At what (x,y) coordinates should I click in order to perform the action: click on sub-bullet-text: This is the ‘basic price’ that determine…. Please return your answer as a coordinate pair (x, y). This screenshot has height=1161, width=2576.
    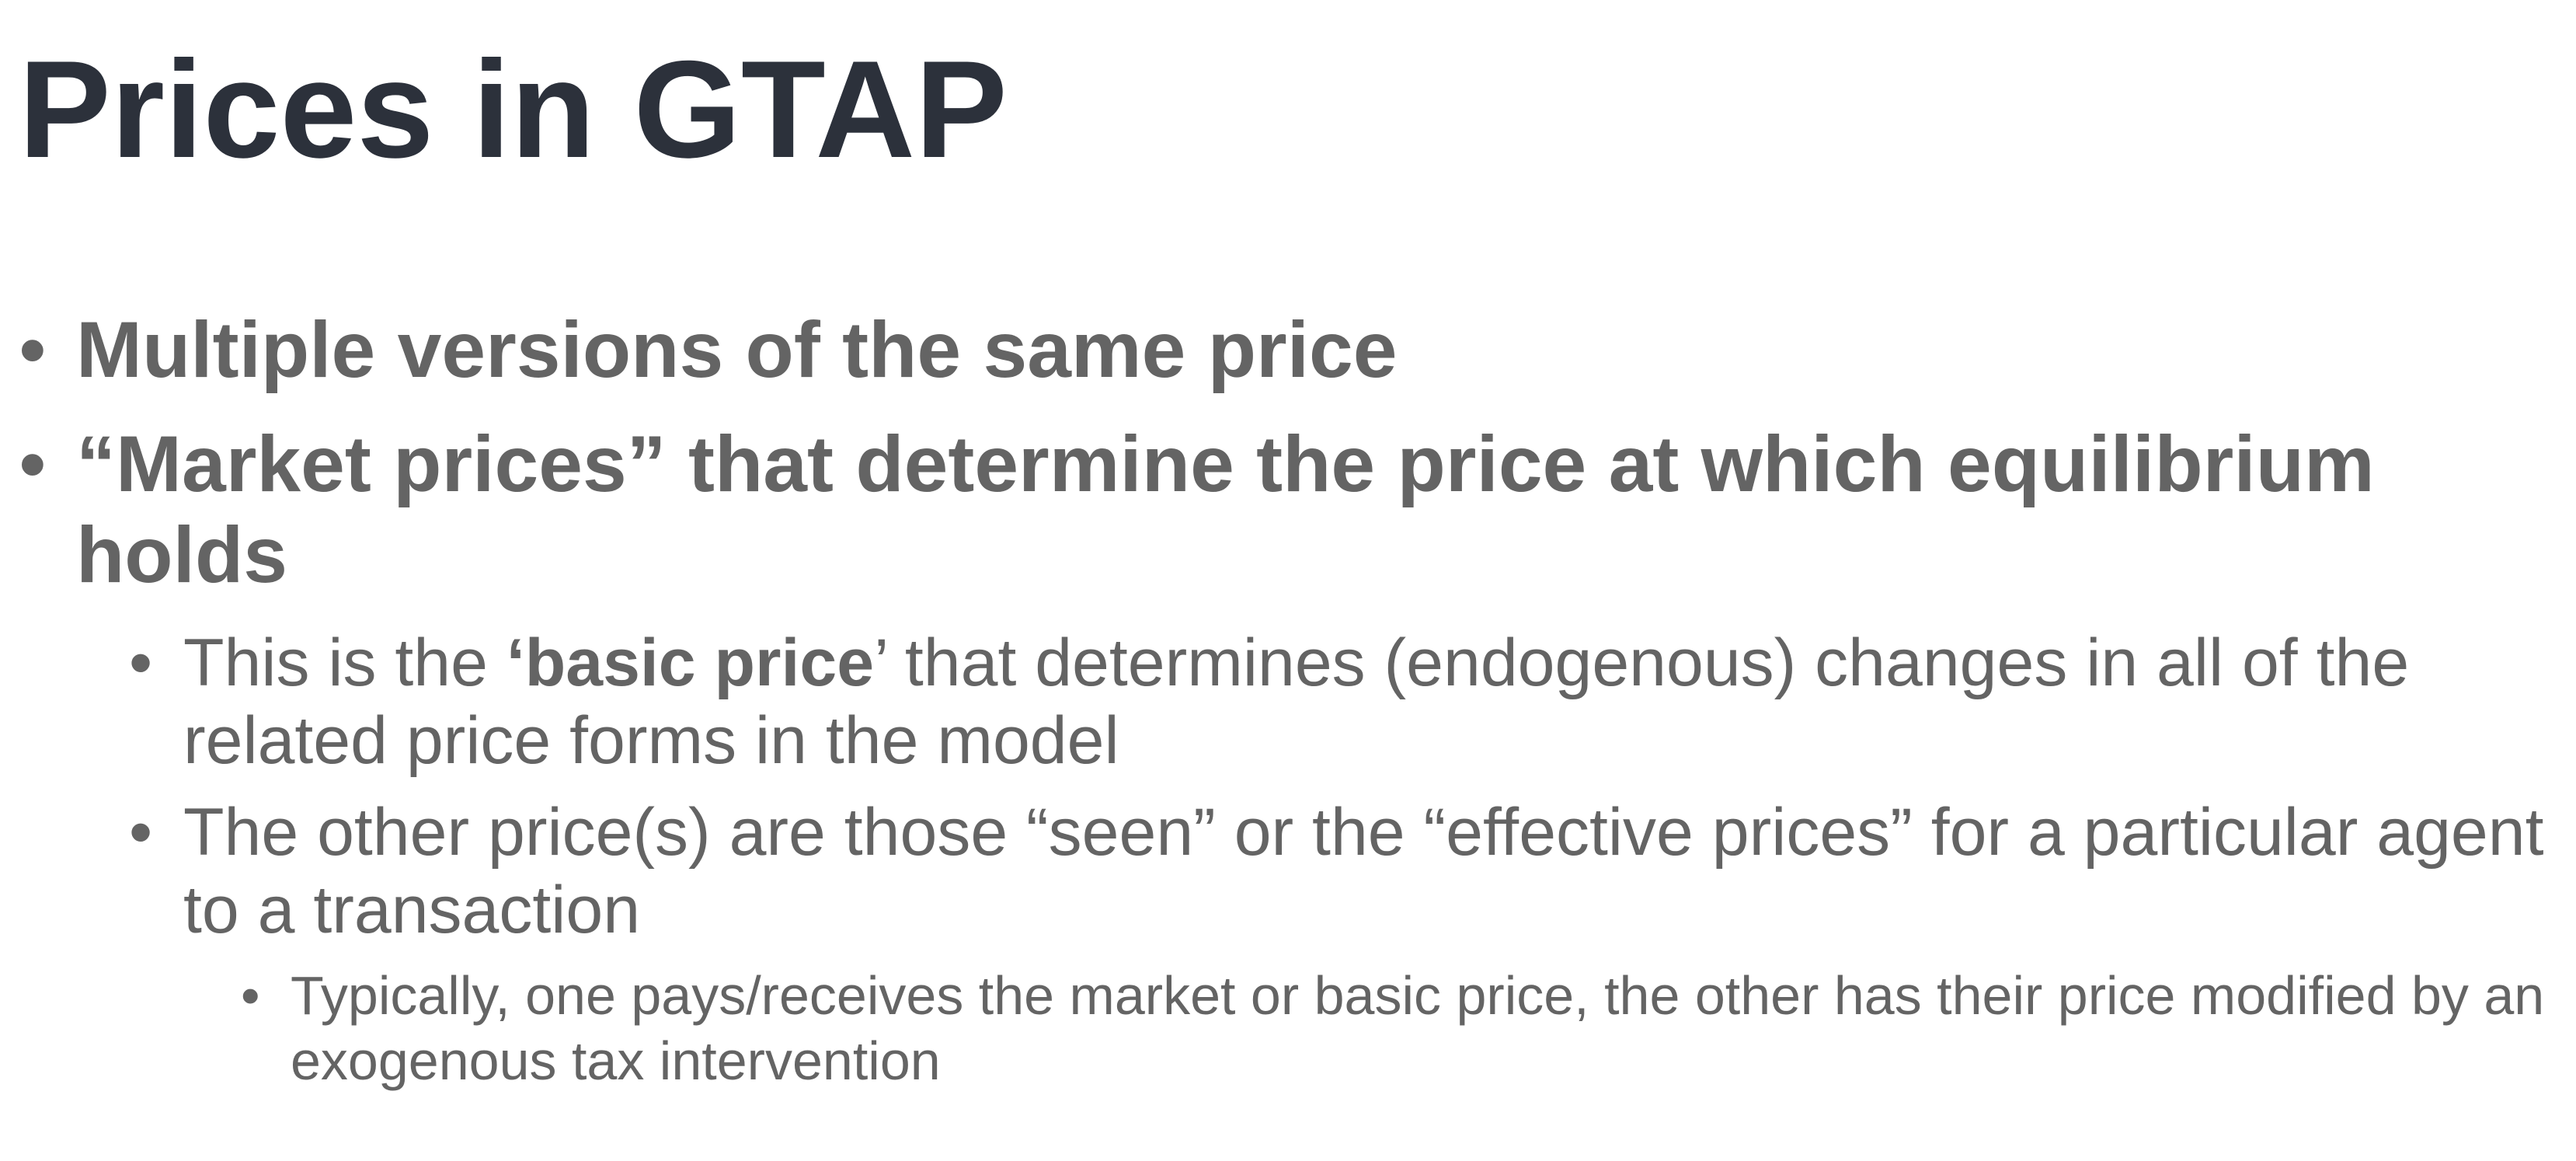
    Looking at the image, I should click on (1296, 702).